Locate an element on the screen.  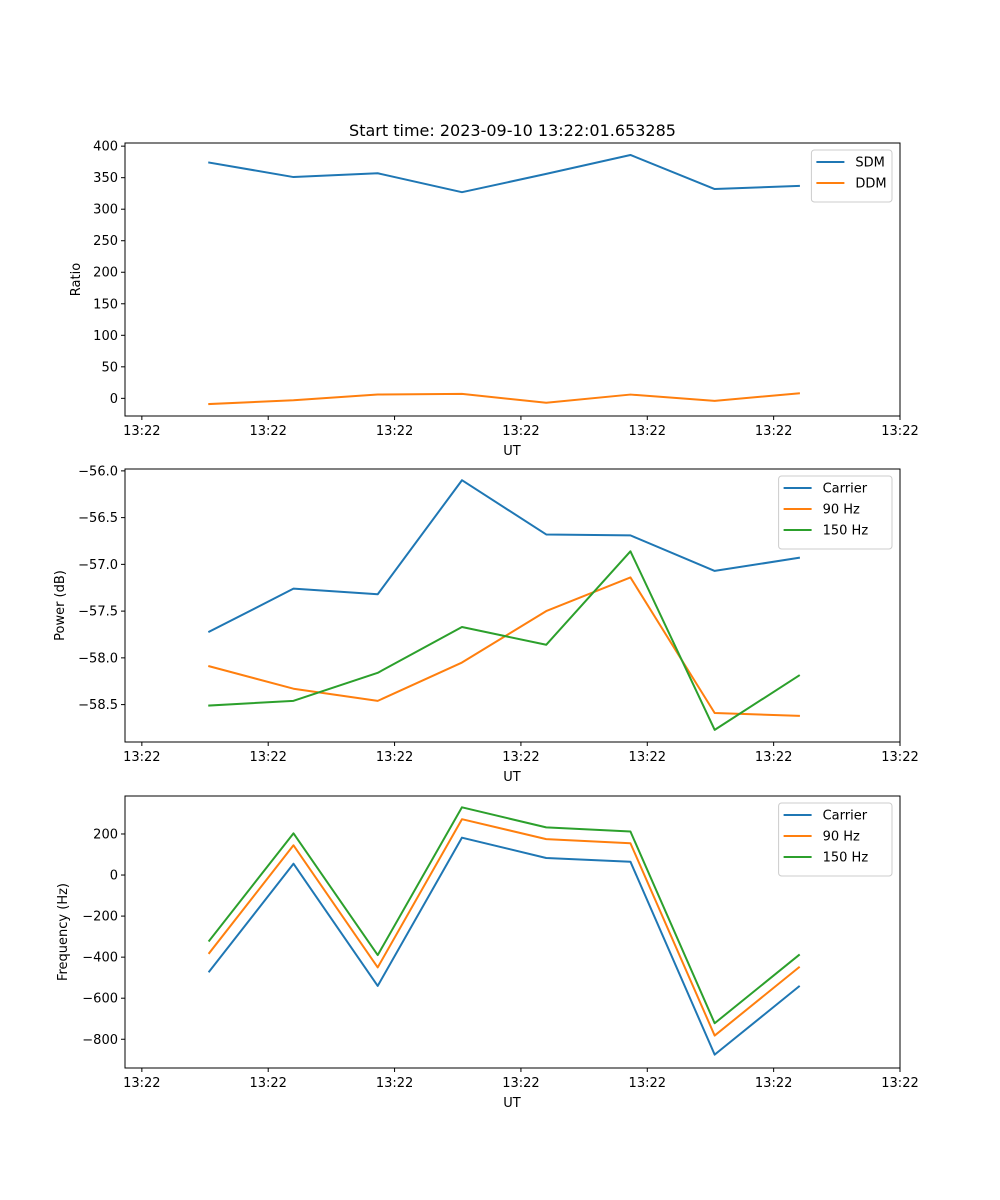
ratio-y-tick-label: 250 is located at coordinates (105, 241).